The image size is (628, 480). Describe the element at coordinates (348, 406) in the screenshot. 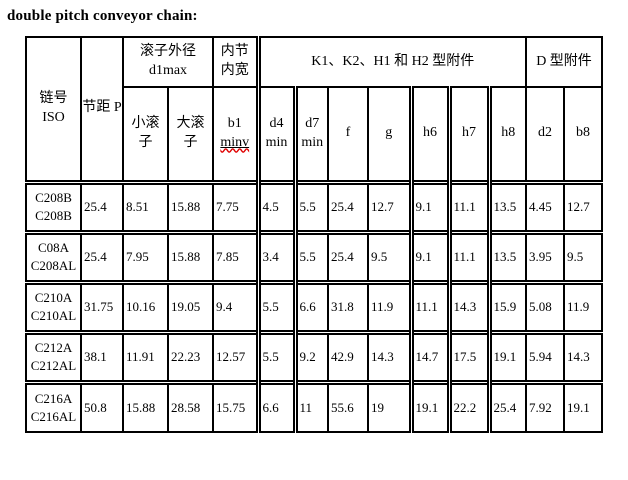

I see `table-cell: 55.6` at that location.